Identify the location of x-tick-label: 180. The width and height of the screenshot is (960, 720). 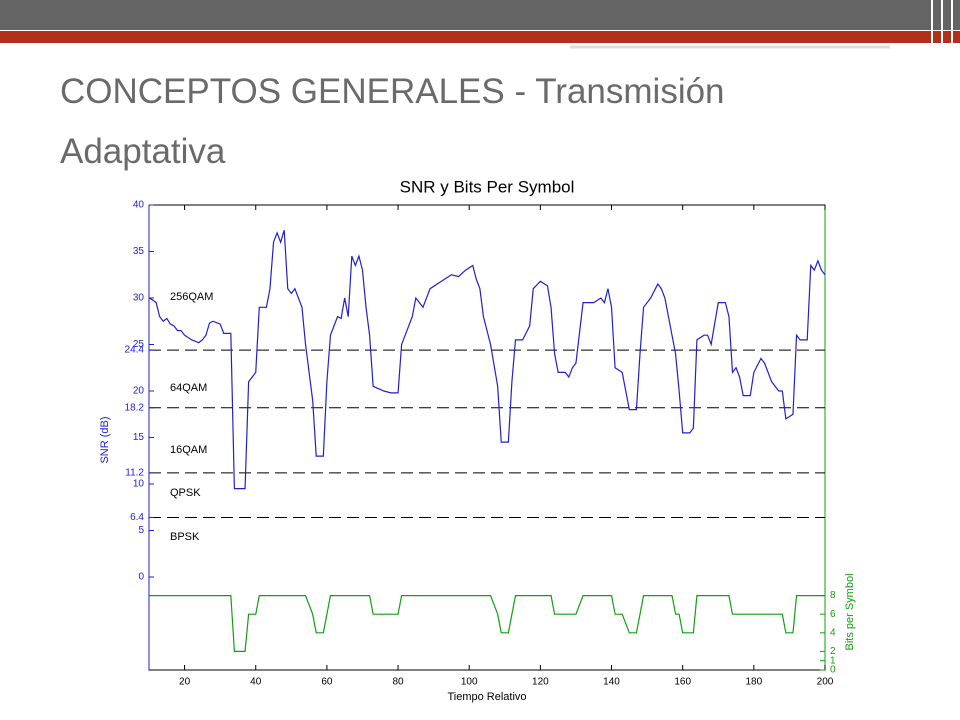
(753, 682).